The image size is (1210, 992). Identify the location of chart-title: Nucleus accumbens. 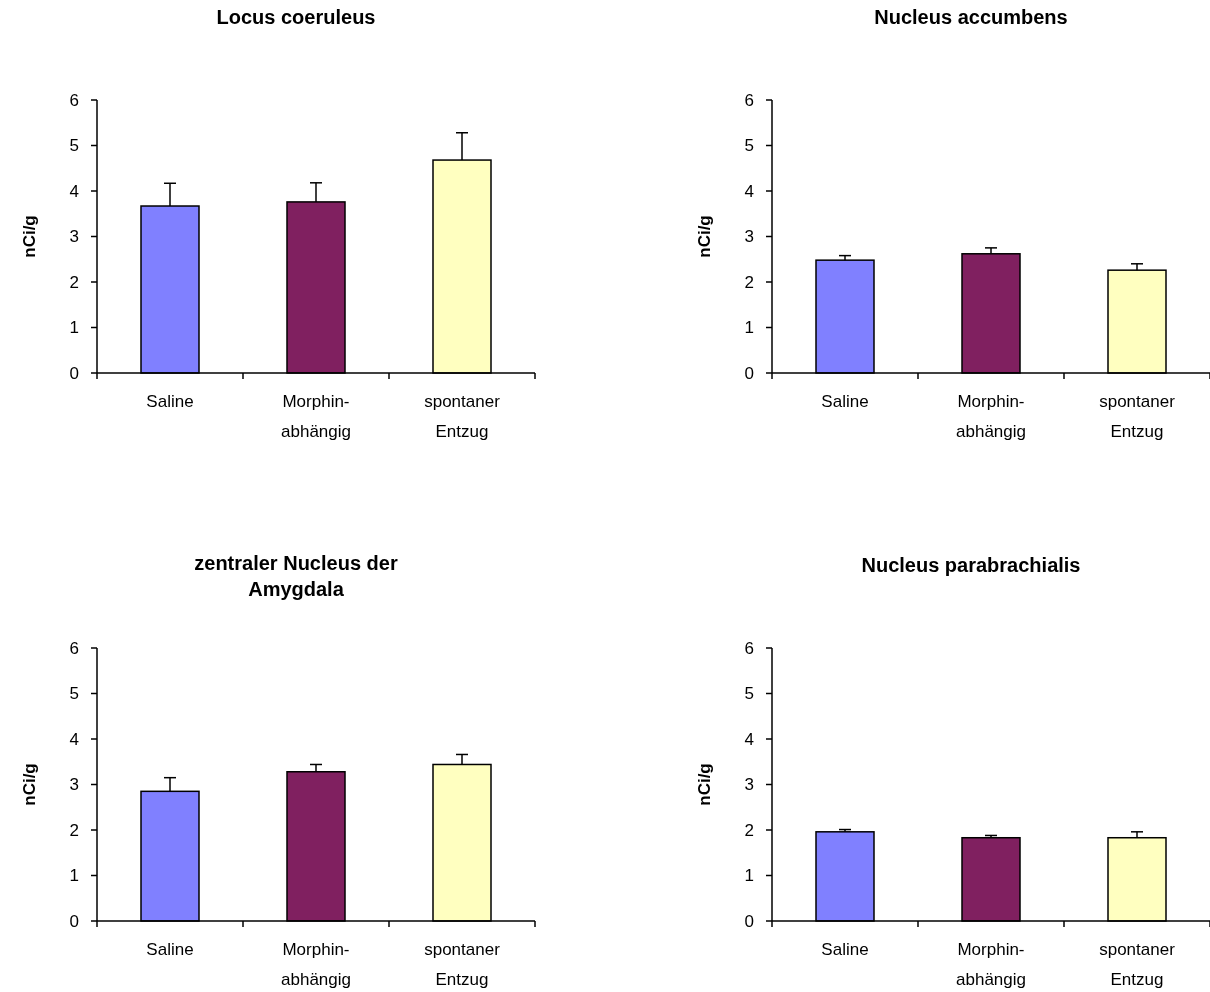
(971, 17).